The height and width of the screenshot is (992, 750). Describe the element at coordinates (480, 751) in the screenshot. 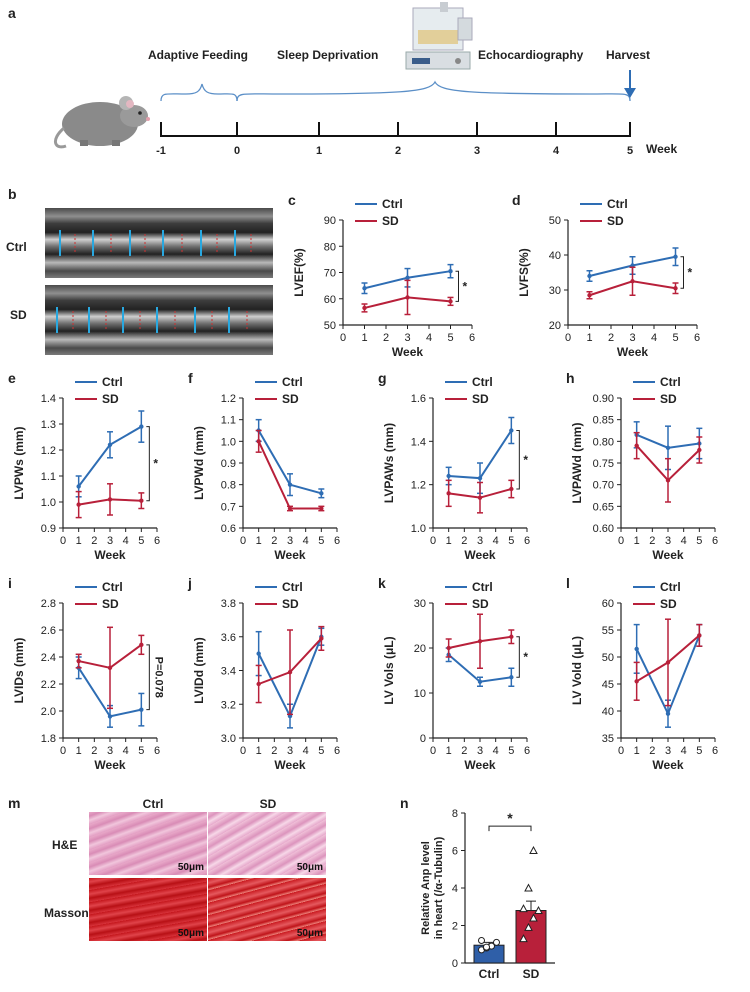

I see `x-tick-label: 3` at that location.